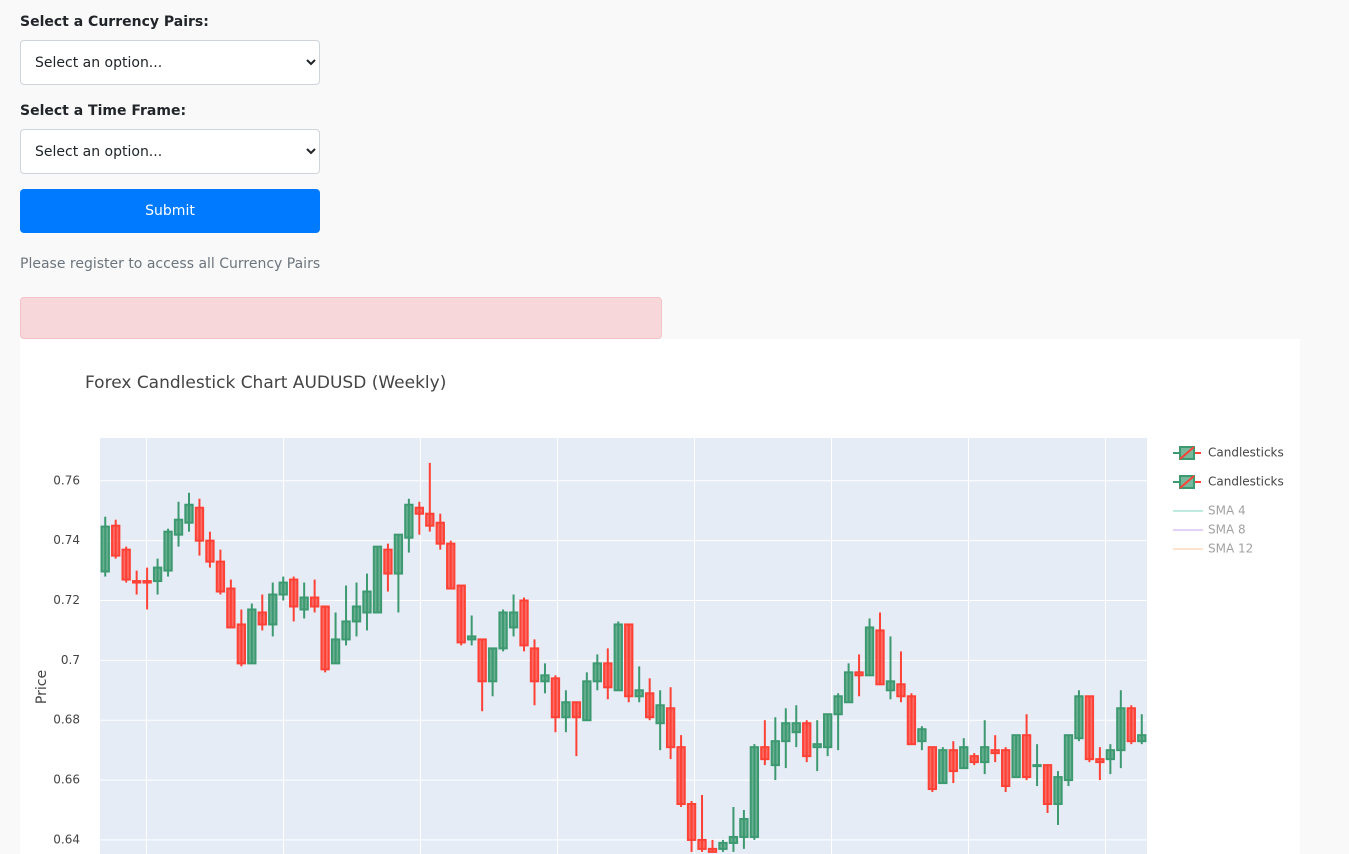 This screenshot has width=1349, height=854. I want to click on y-tick-label: 0.74, so click(66, 540).